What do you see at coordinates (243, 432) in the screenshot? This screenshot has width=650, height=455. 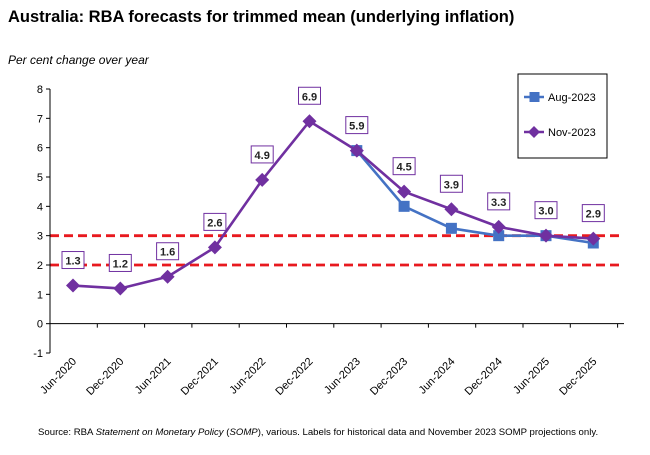 I see `source-italic2: SOMP` at bounding box center [243, 432].